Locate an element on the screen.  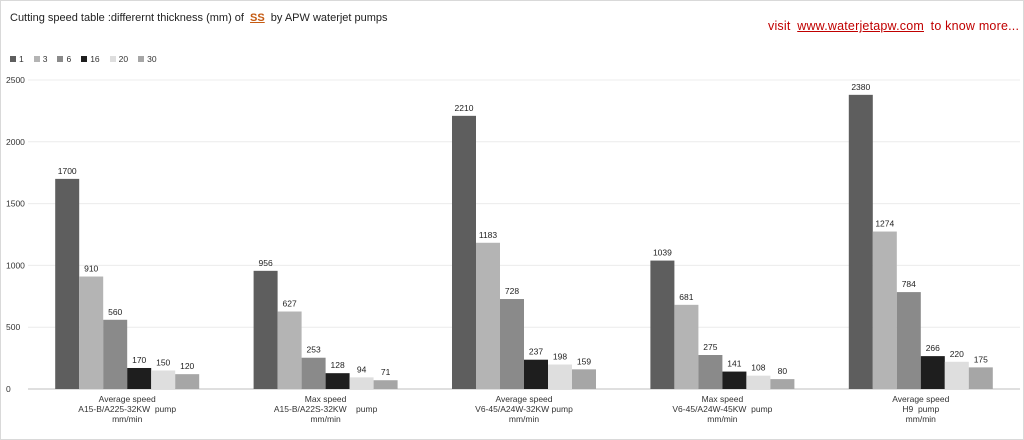
bar-data-label: 1039 is located at coordinates (662, 253).